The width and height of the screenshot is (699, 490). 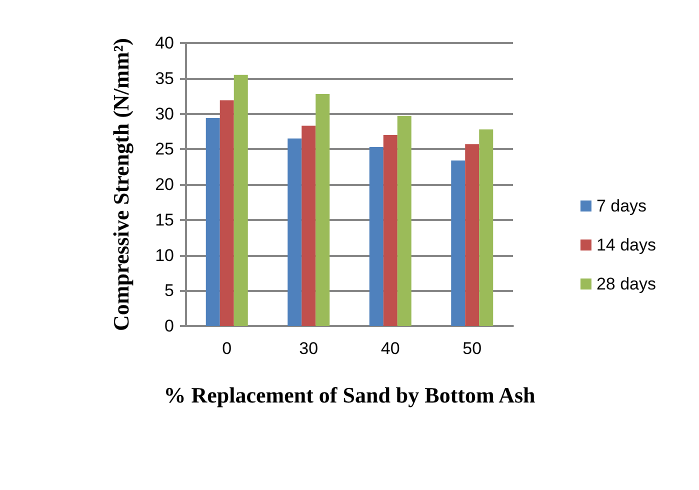 I want to click on y-tick-label: 5, so click(x=169, y=290).